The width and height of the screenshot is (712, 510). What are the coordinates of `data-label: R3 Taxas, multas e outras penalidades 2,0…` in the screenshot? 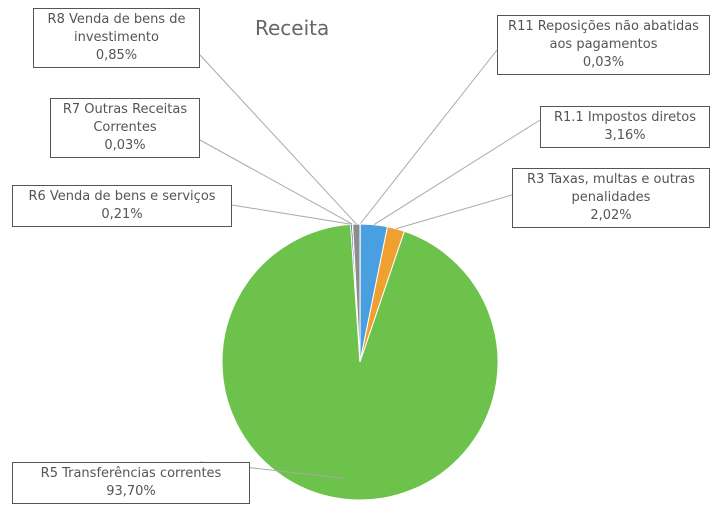 It's located at (611, 198).